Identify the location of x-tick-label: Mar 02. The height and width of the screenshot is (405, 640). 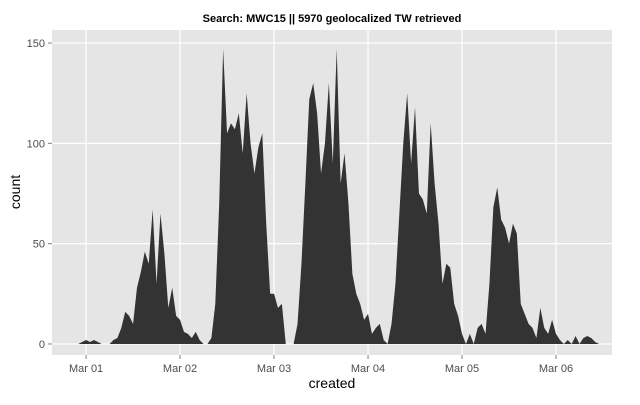
(180, 369).